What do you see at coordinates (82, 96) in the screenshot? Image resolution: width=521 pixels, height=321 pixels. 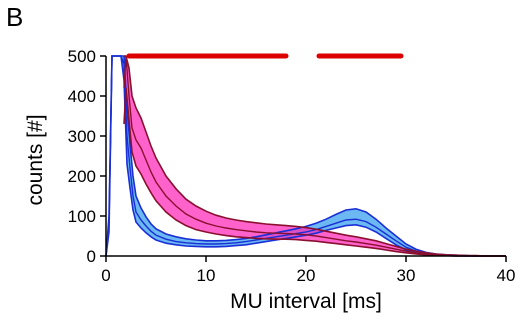 I see `y-tick-label-400: 400` at bounding box center [82, 96].